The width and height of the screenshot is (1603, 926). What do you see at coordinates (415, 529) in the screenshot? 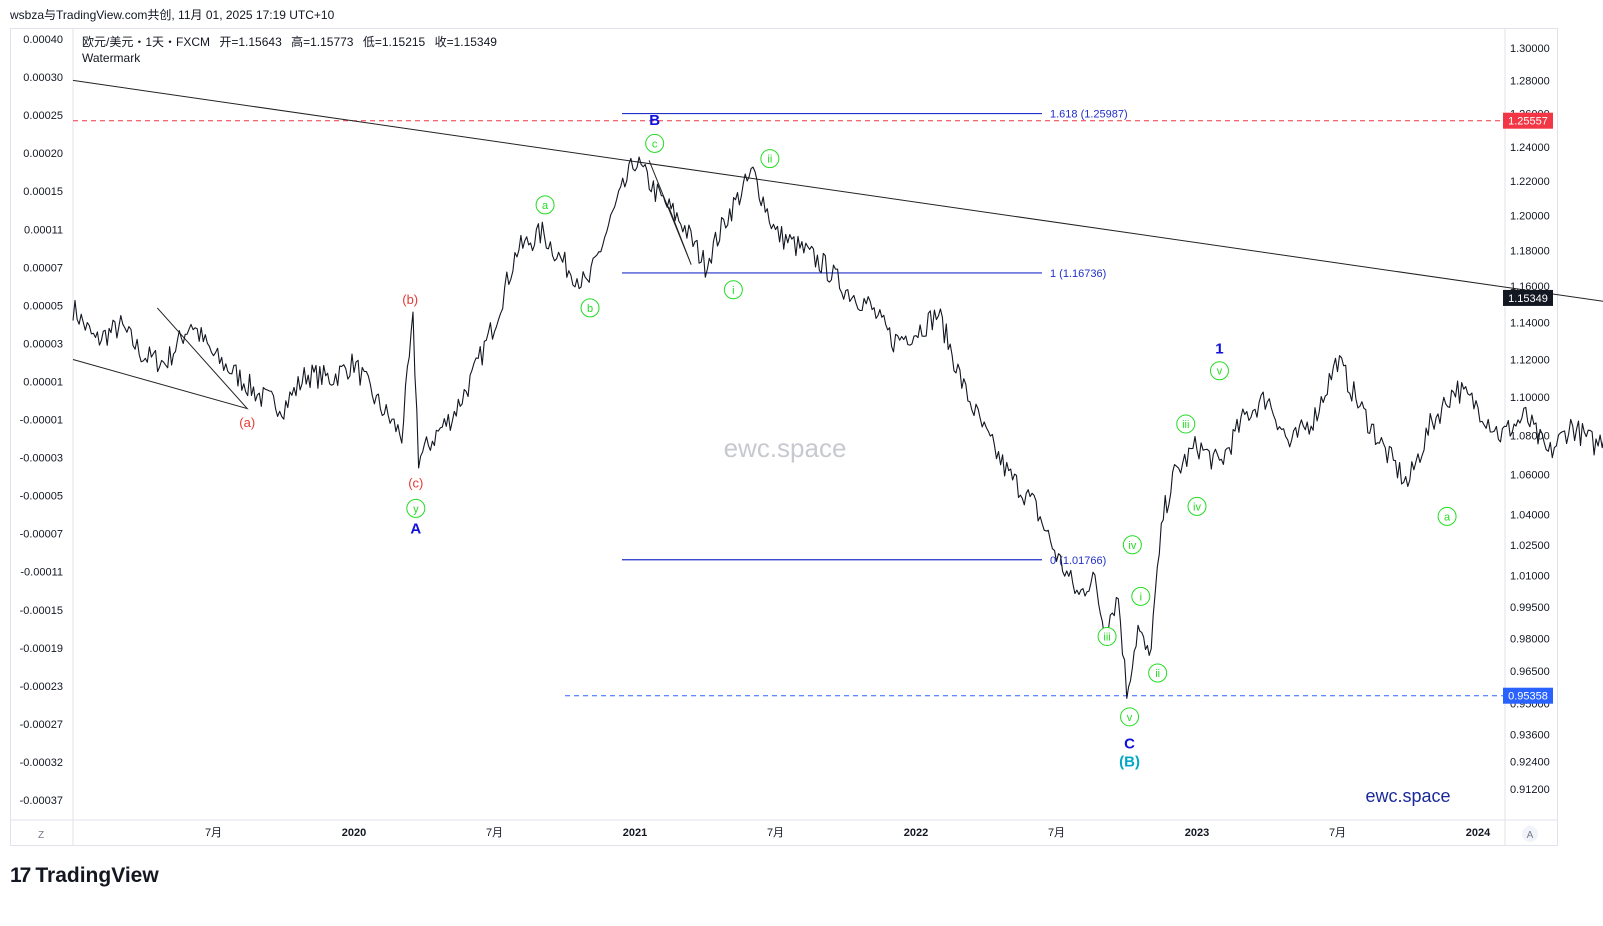
I see `wave-label: A` at bounding box center [415, 529].